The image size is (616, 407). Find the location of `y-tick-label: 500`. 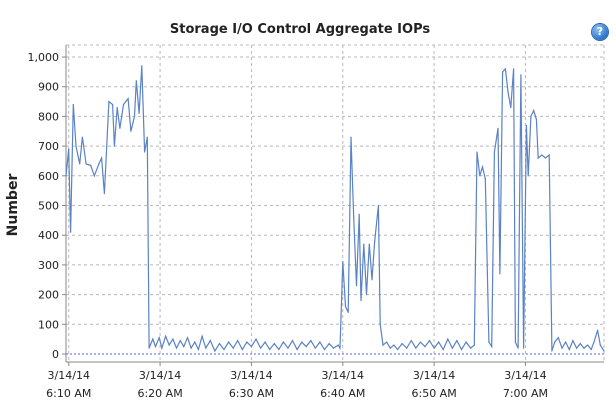

y-tick-label: 500 is located at coordinates (48, 206).